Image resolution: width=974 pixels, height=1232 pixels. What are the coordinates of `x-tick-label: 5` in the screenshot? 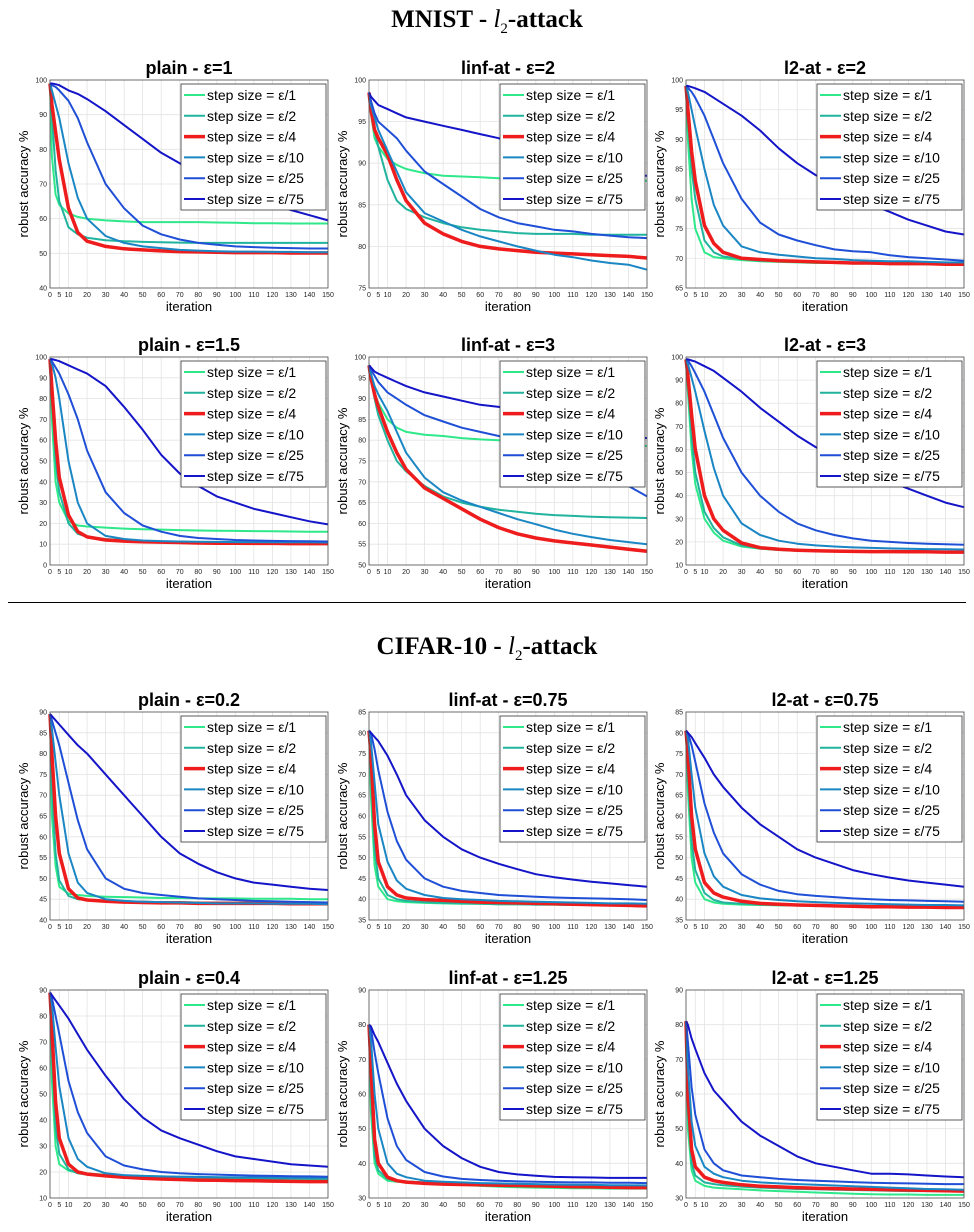 It's located at (59, 1205).